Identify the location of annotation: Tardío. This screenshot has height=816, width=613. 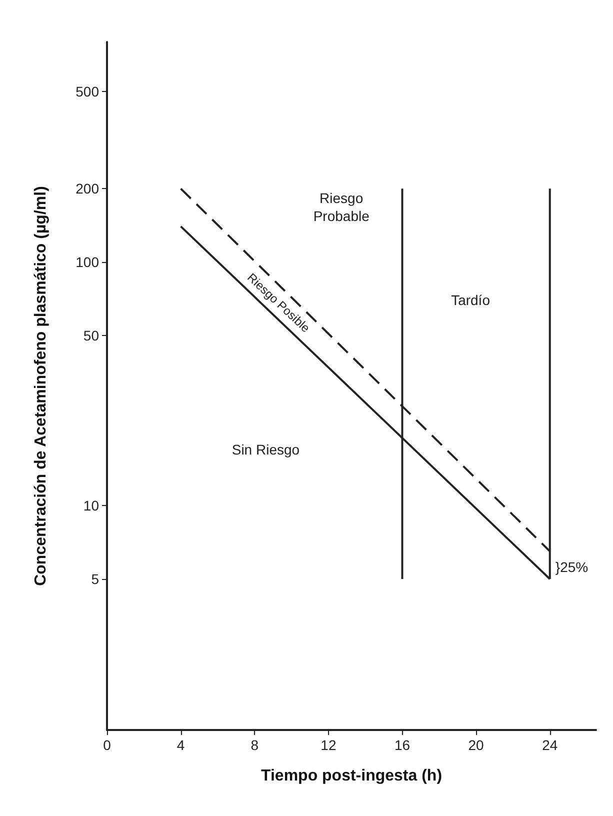
(470, 300).